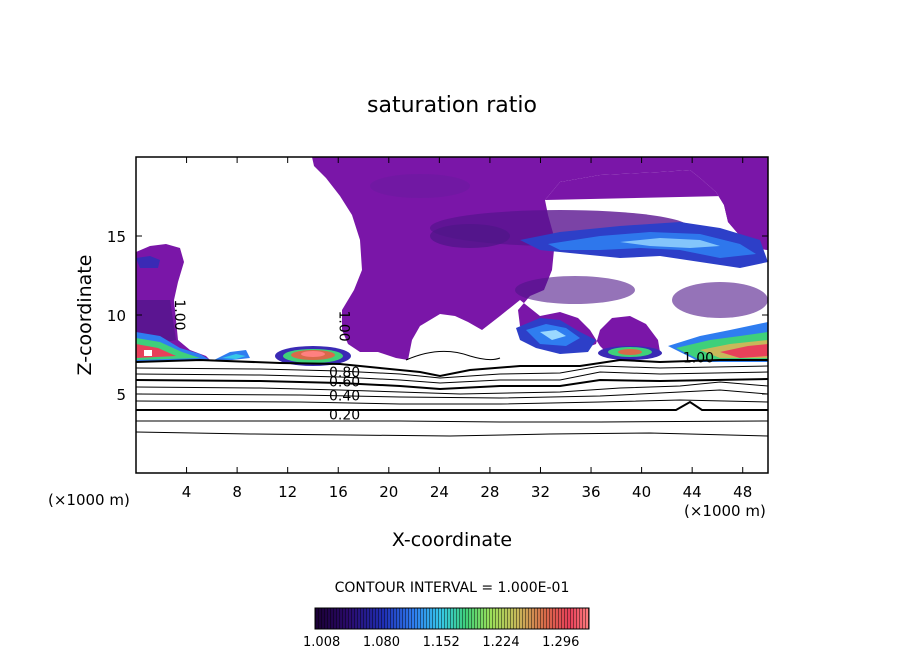  I want to click on y-tick-label: 5, so click(121, 395).